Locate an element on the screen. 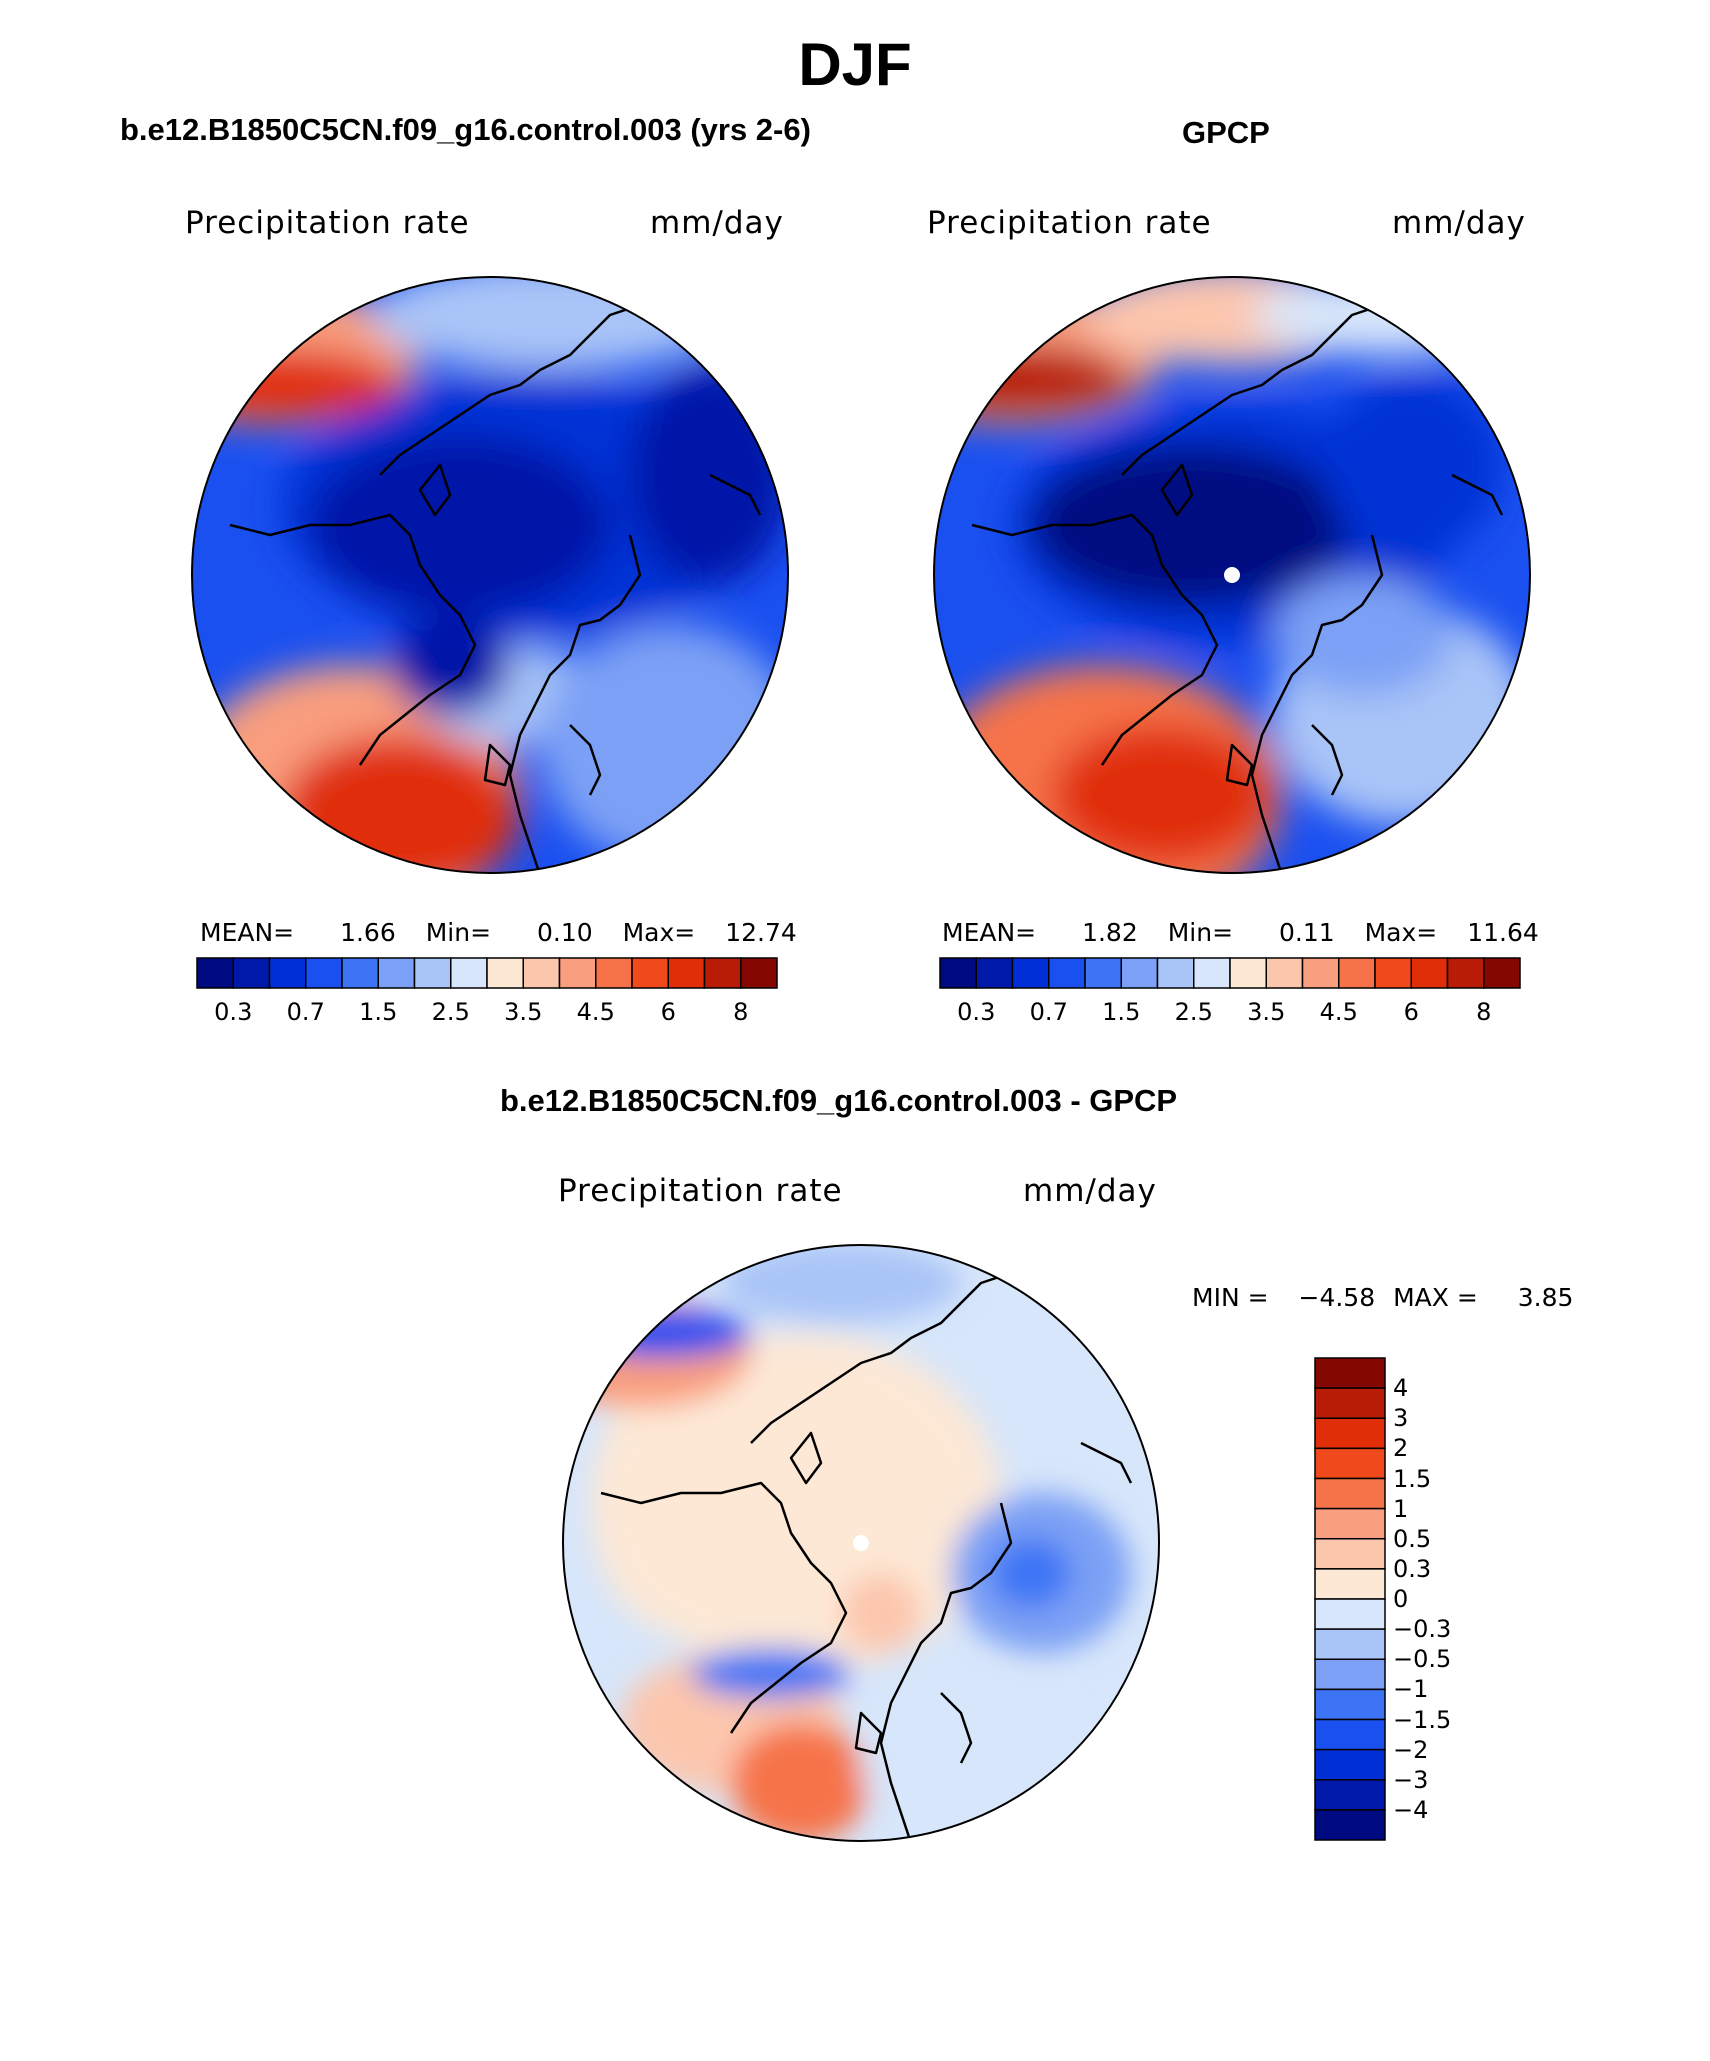  panel-obs-variable: Precipitation rate is located at coordinates (1069, 223).